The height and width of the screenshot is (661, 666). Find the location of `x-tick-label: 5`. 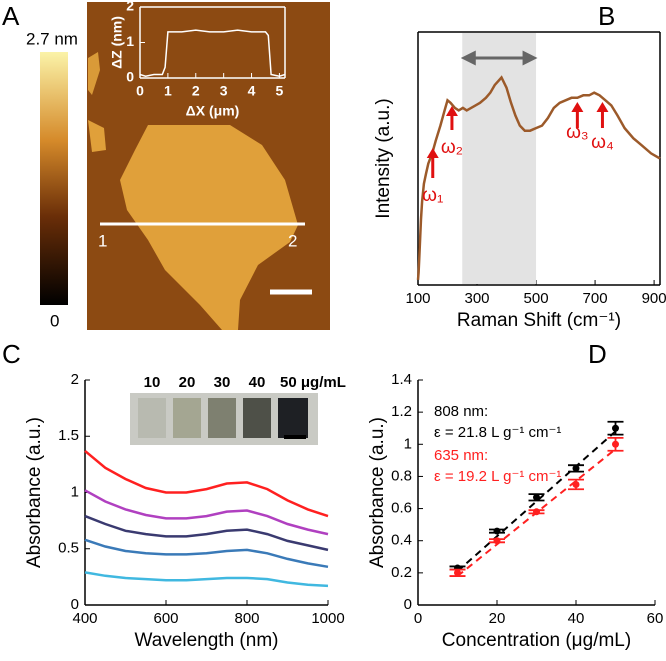

x-tick-label: 5 is located at coordinates (280, 91).